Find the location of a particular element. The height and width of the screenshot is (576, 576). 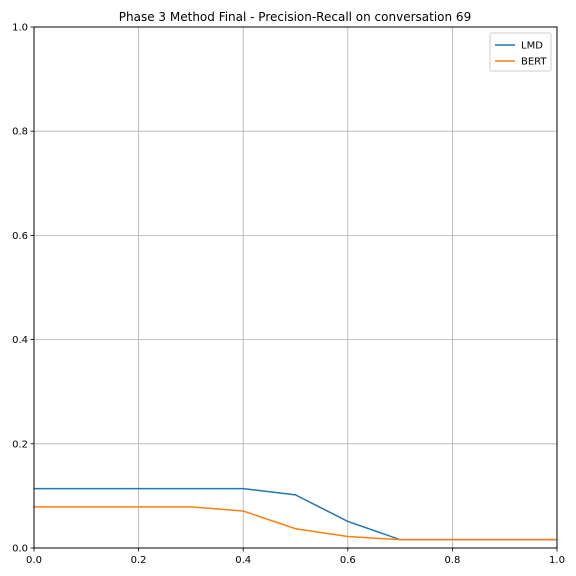

series-lines is located at coordinates (295, 514).